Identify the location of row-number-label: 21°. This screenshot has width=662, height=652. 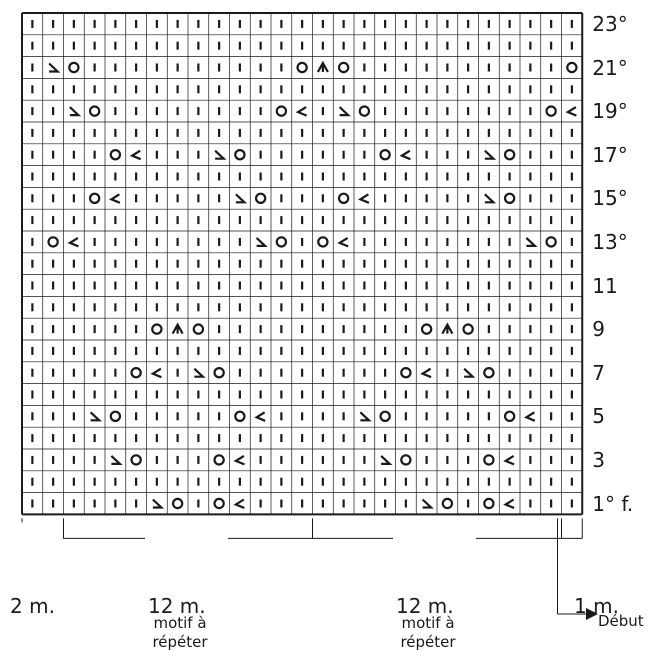
(610, 67).